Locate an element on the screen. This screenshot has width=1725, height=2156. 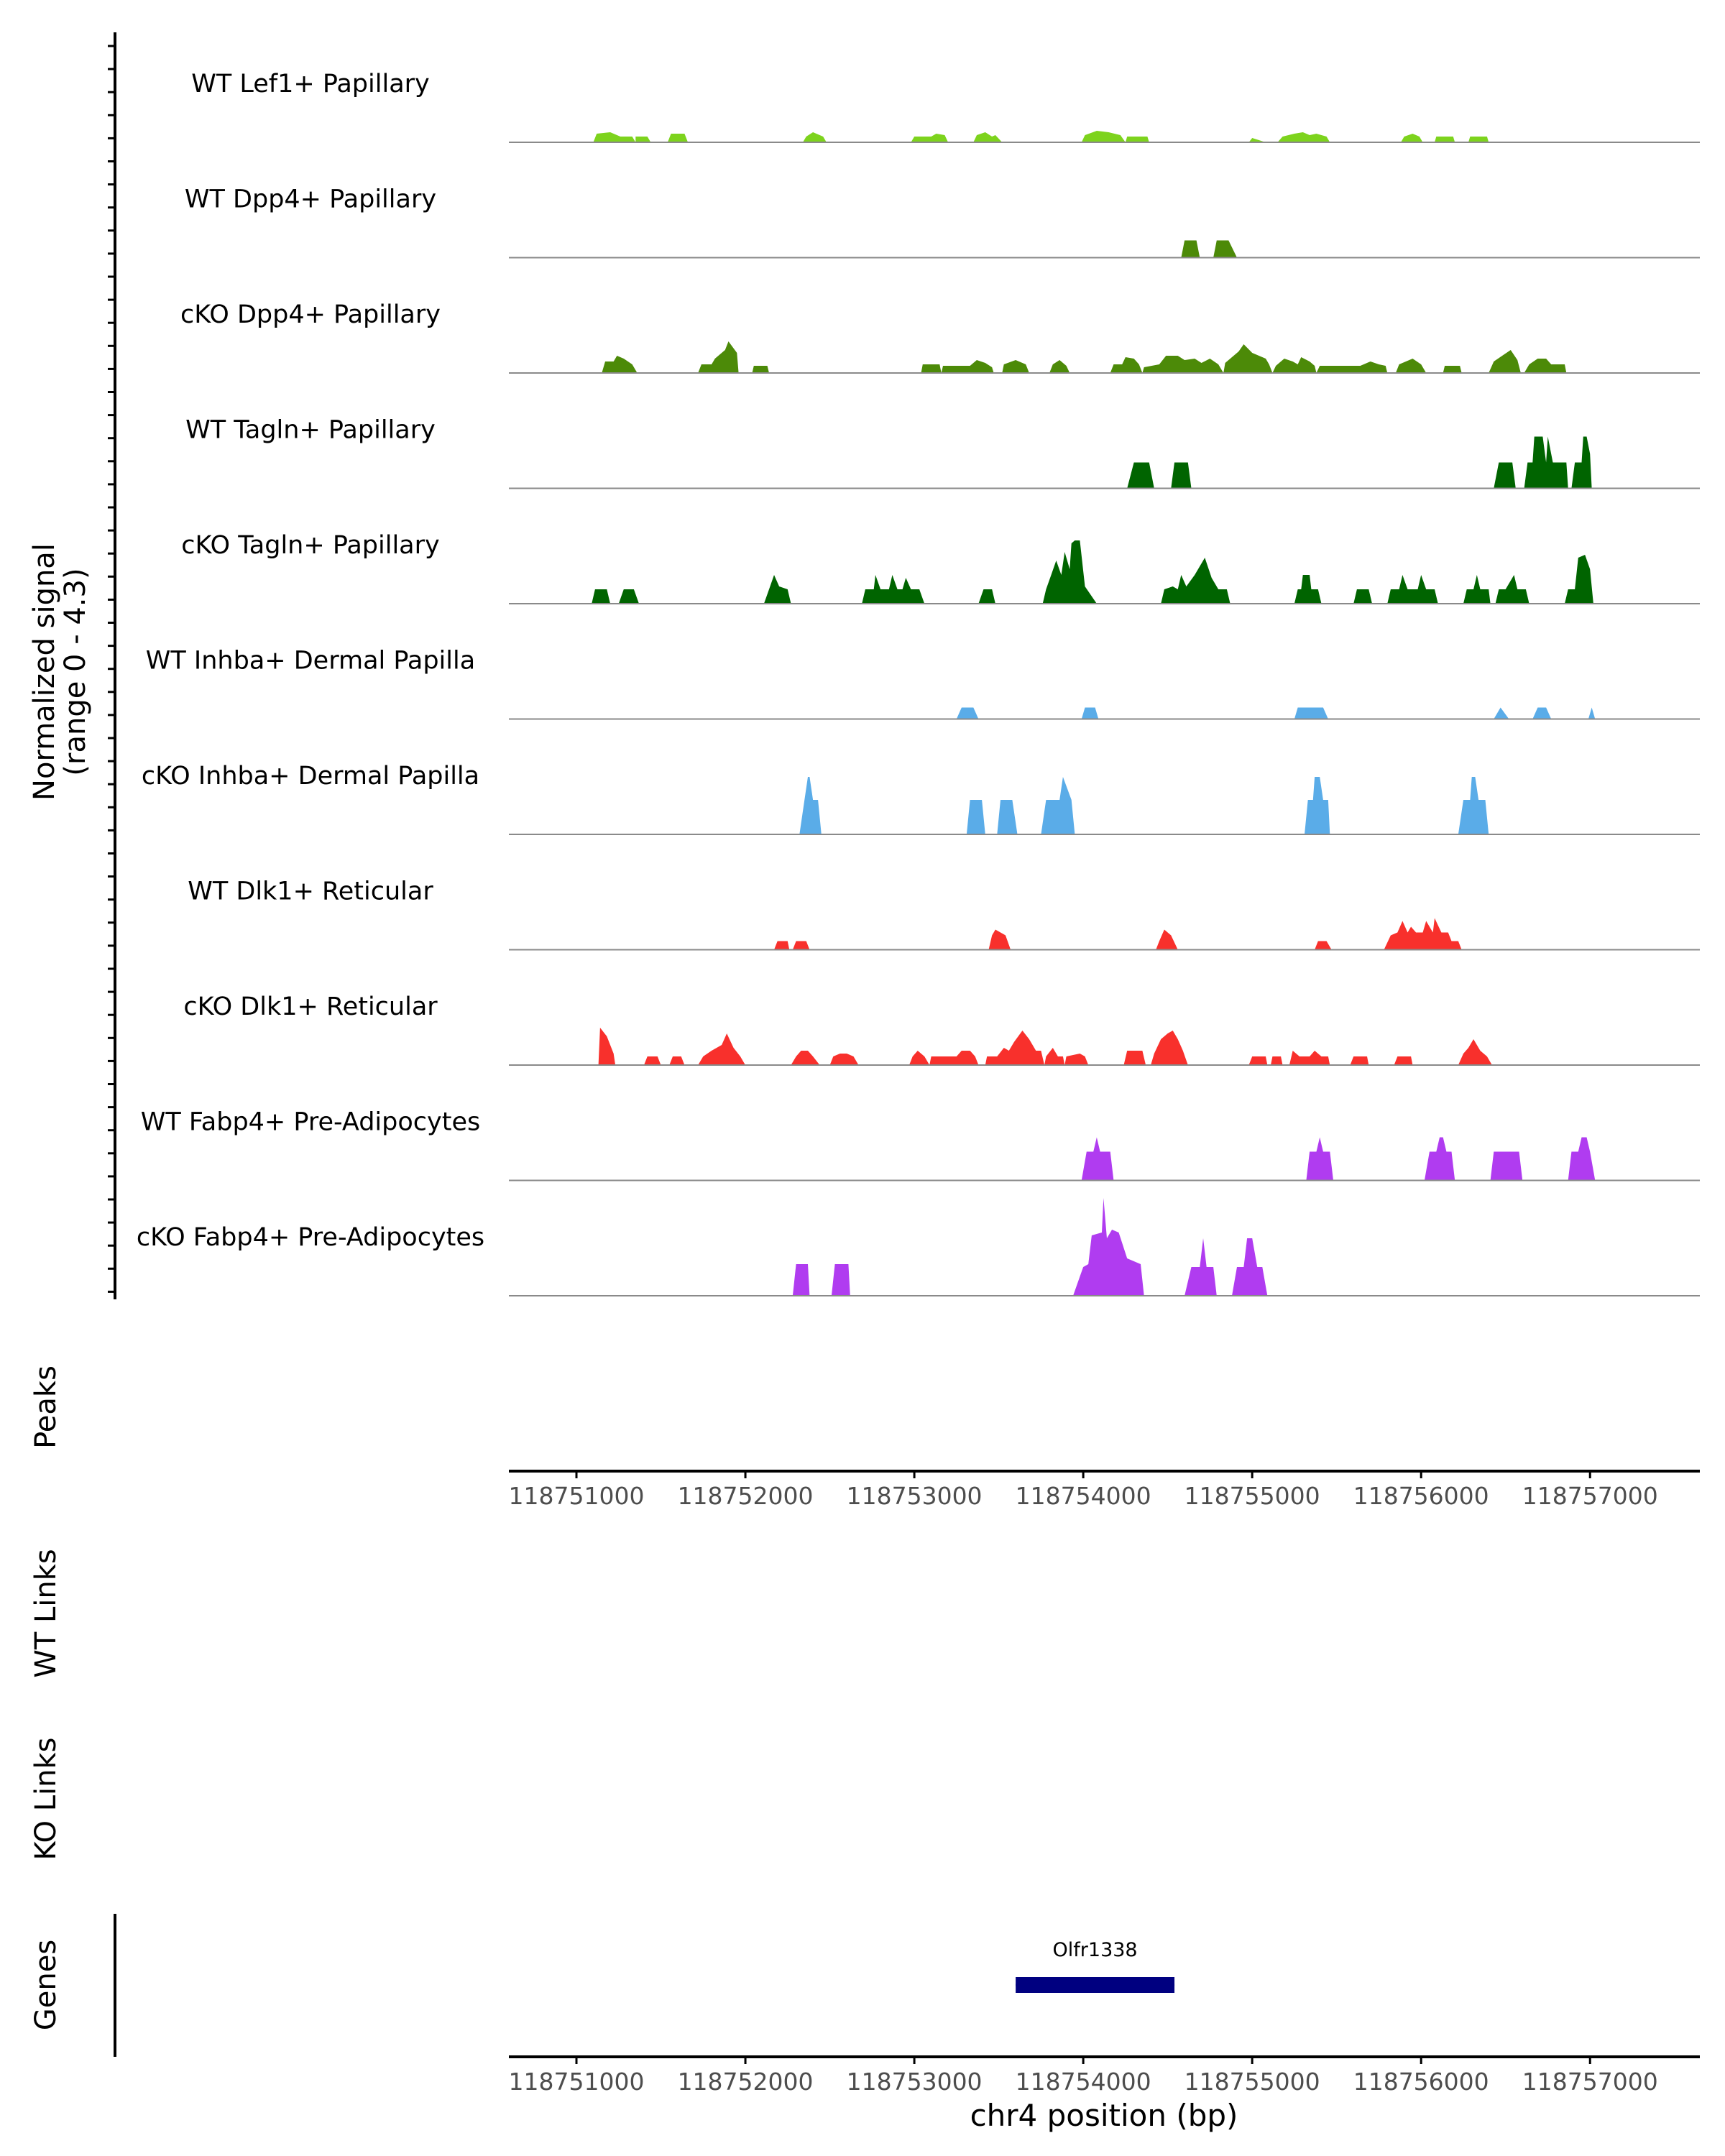
track: cKO Fabp4+ Pre-Adipocytes is located at coordinates (918, 1247).